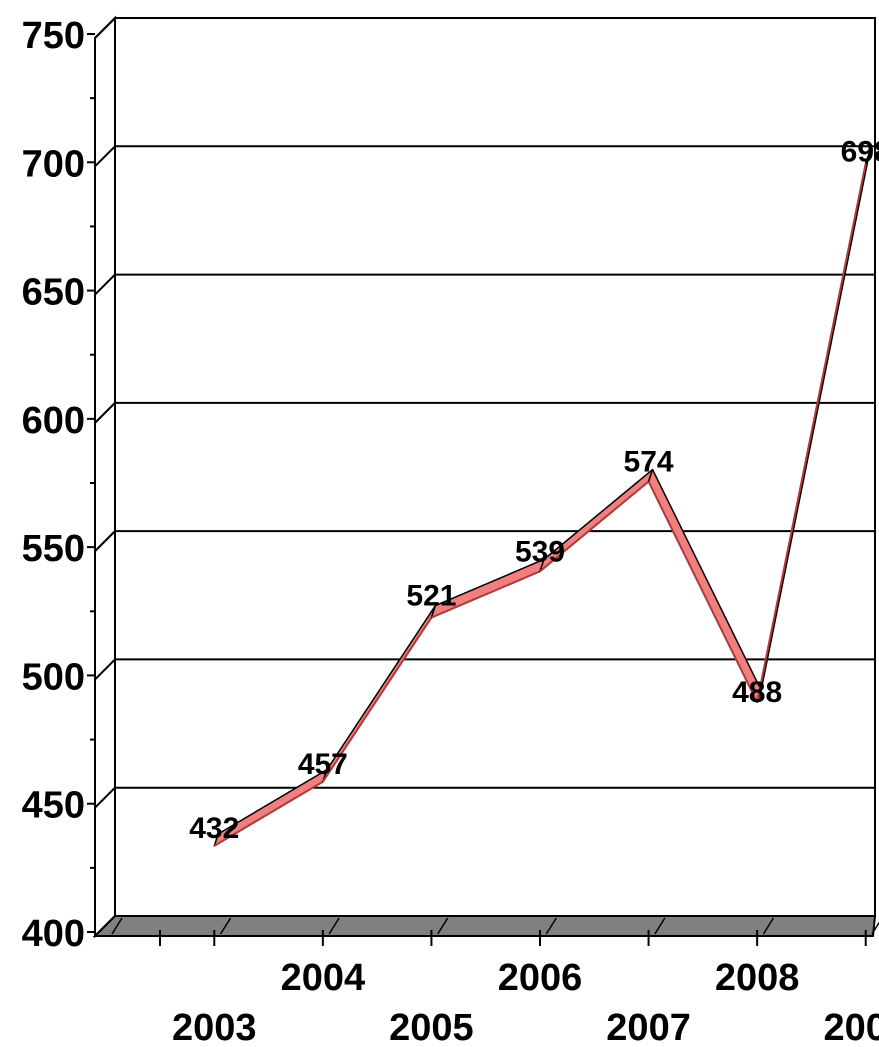 The image size is (879, 1047). Describe the element at coordinates (53, 293) in the screenshot. I see `y-tick-label: 650` at that location.